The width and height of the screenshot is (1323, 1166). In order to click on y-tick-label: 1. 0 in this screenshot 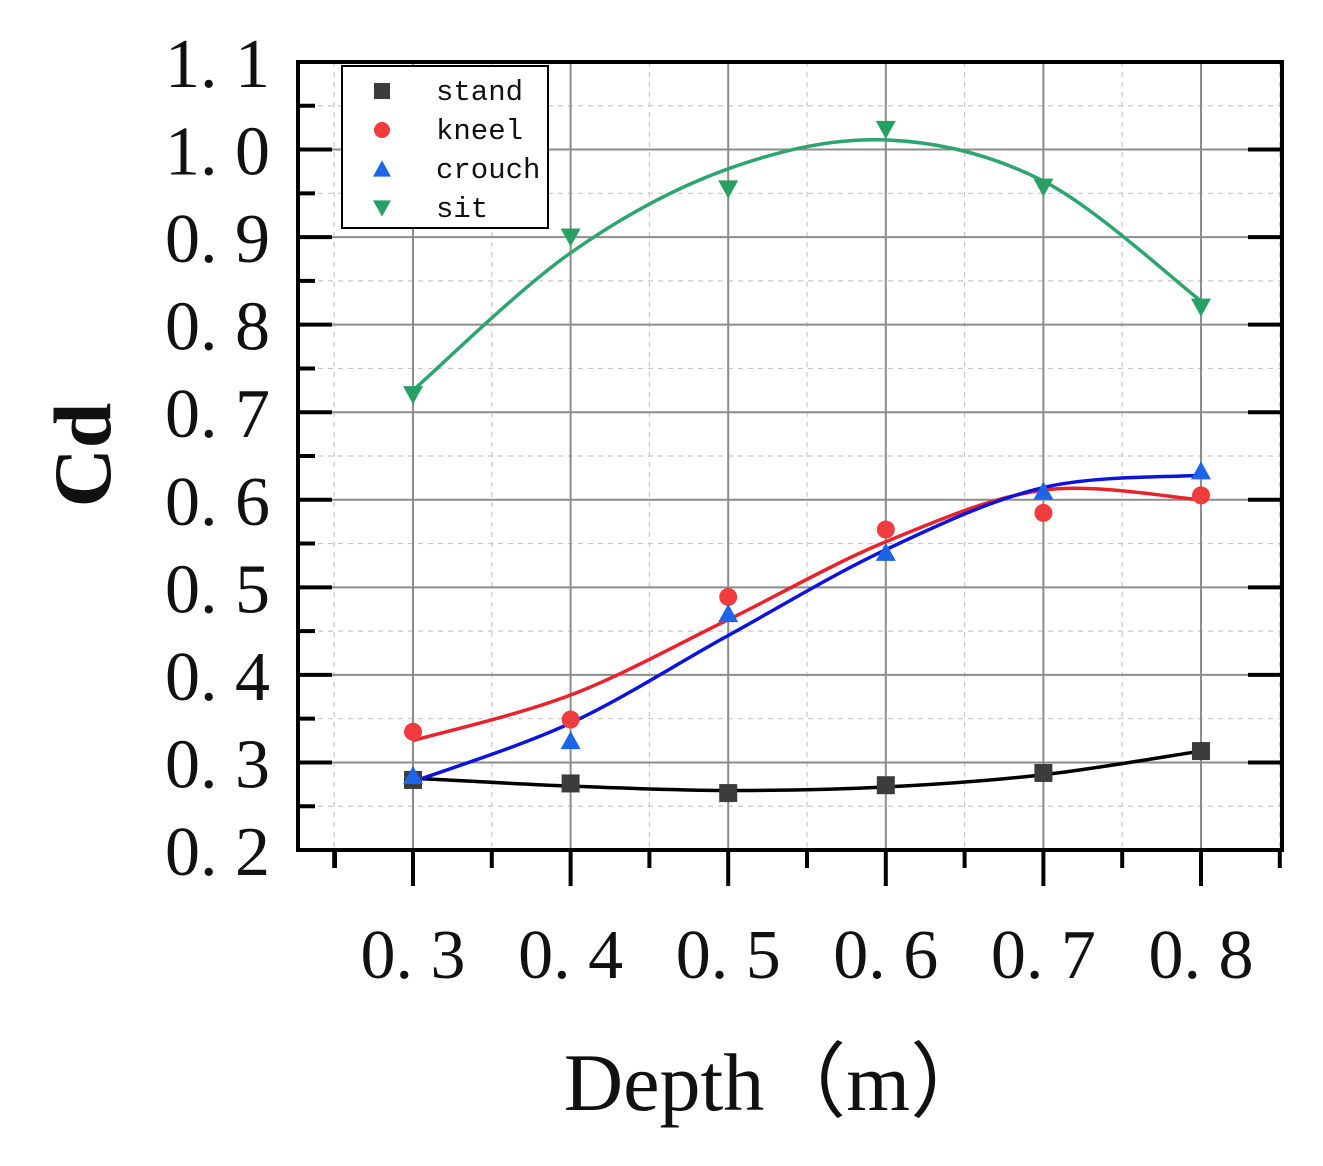, I will do `click(217, 152)`.